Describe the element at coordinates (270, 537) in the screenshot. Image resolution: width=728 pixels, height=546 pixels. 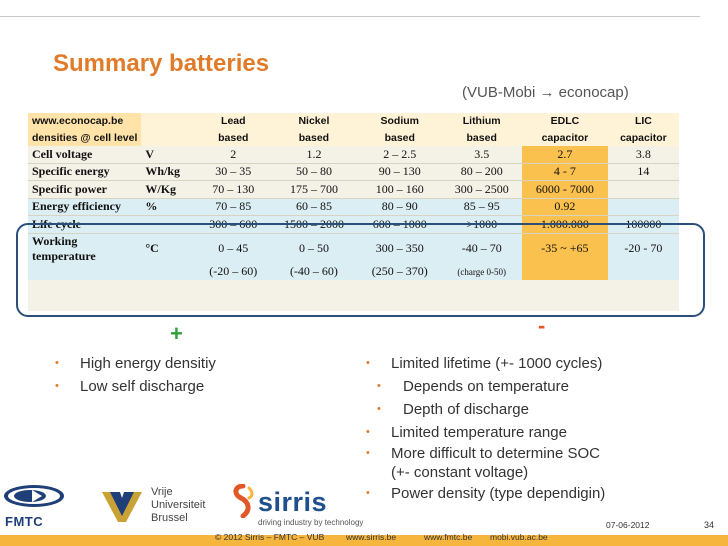
I see `footer-copyright: © 2012 Sirris – FMTC – VUB` at that location.